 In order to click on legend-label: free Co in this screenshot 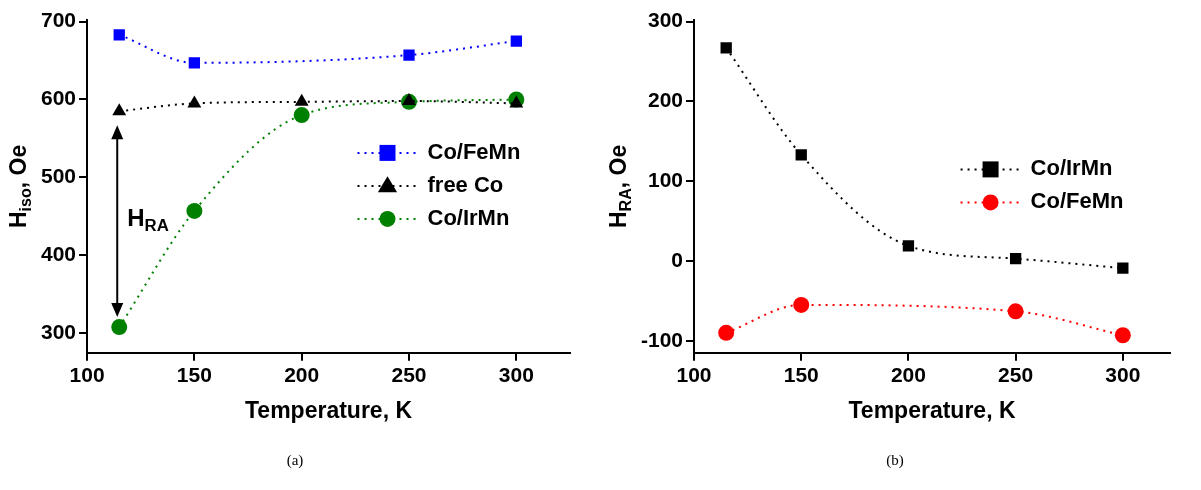, I will do `click(465, 184)`.